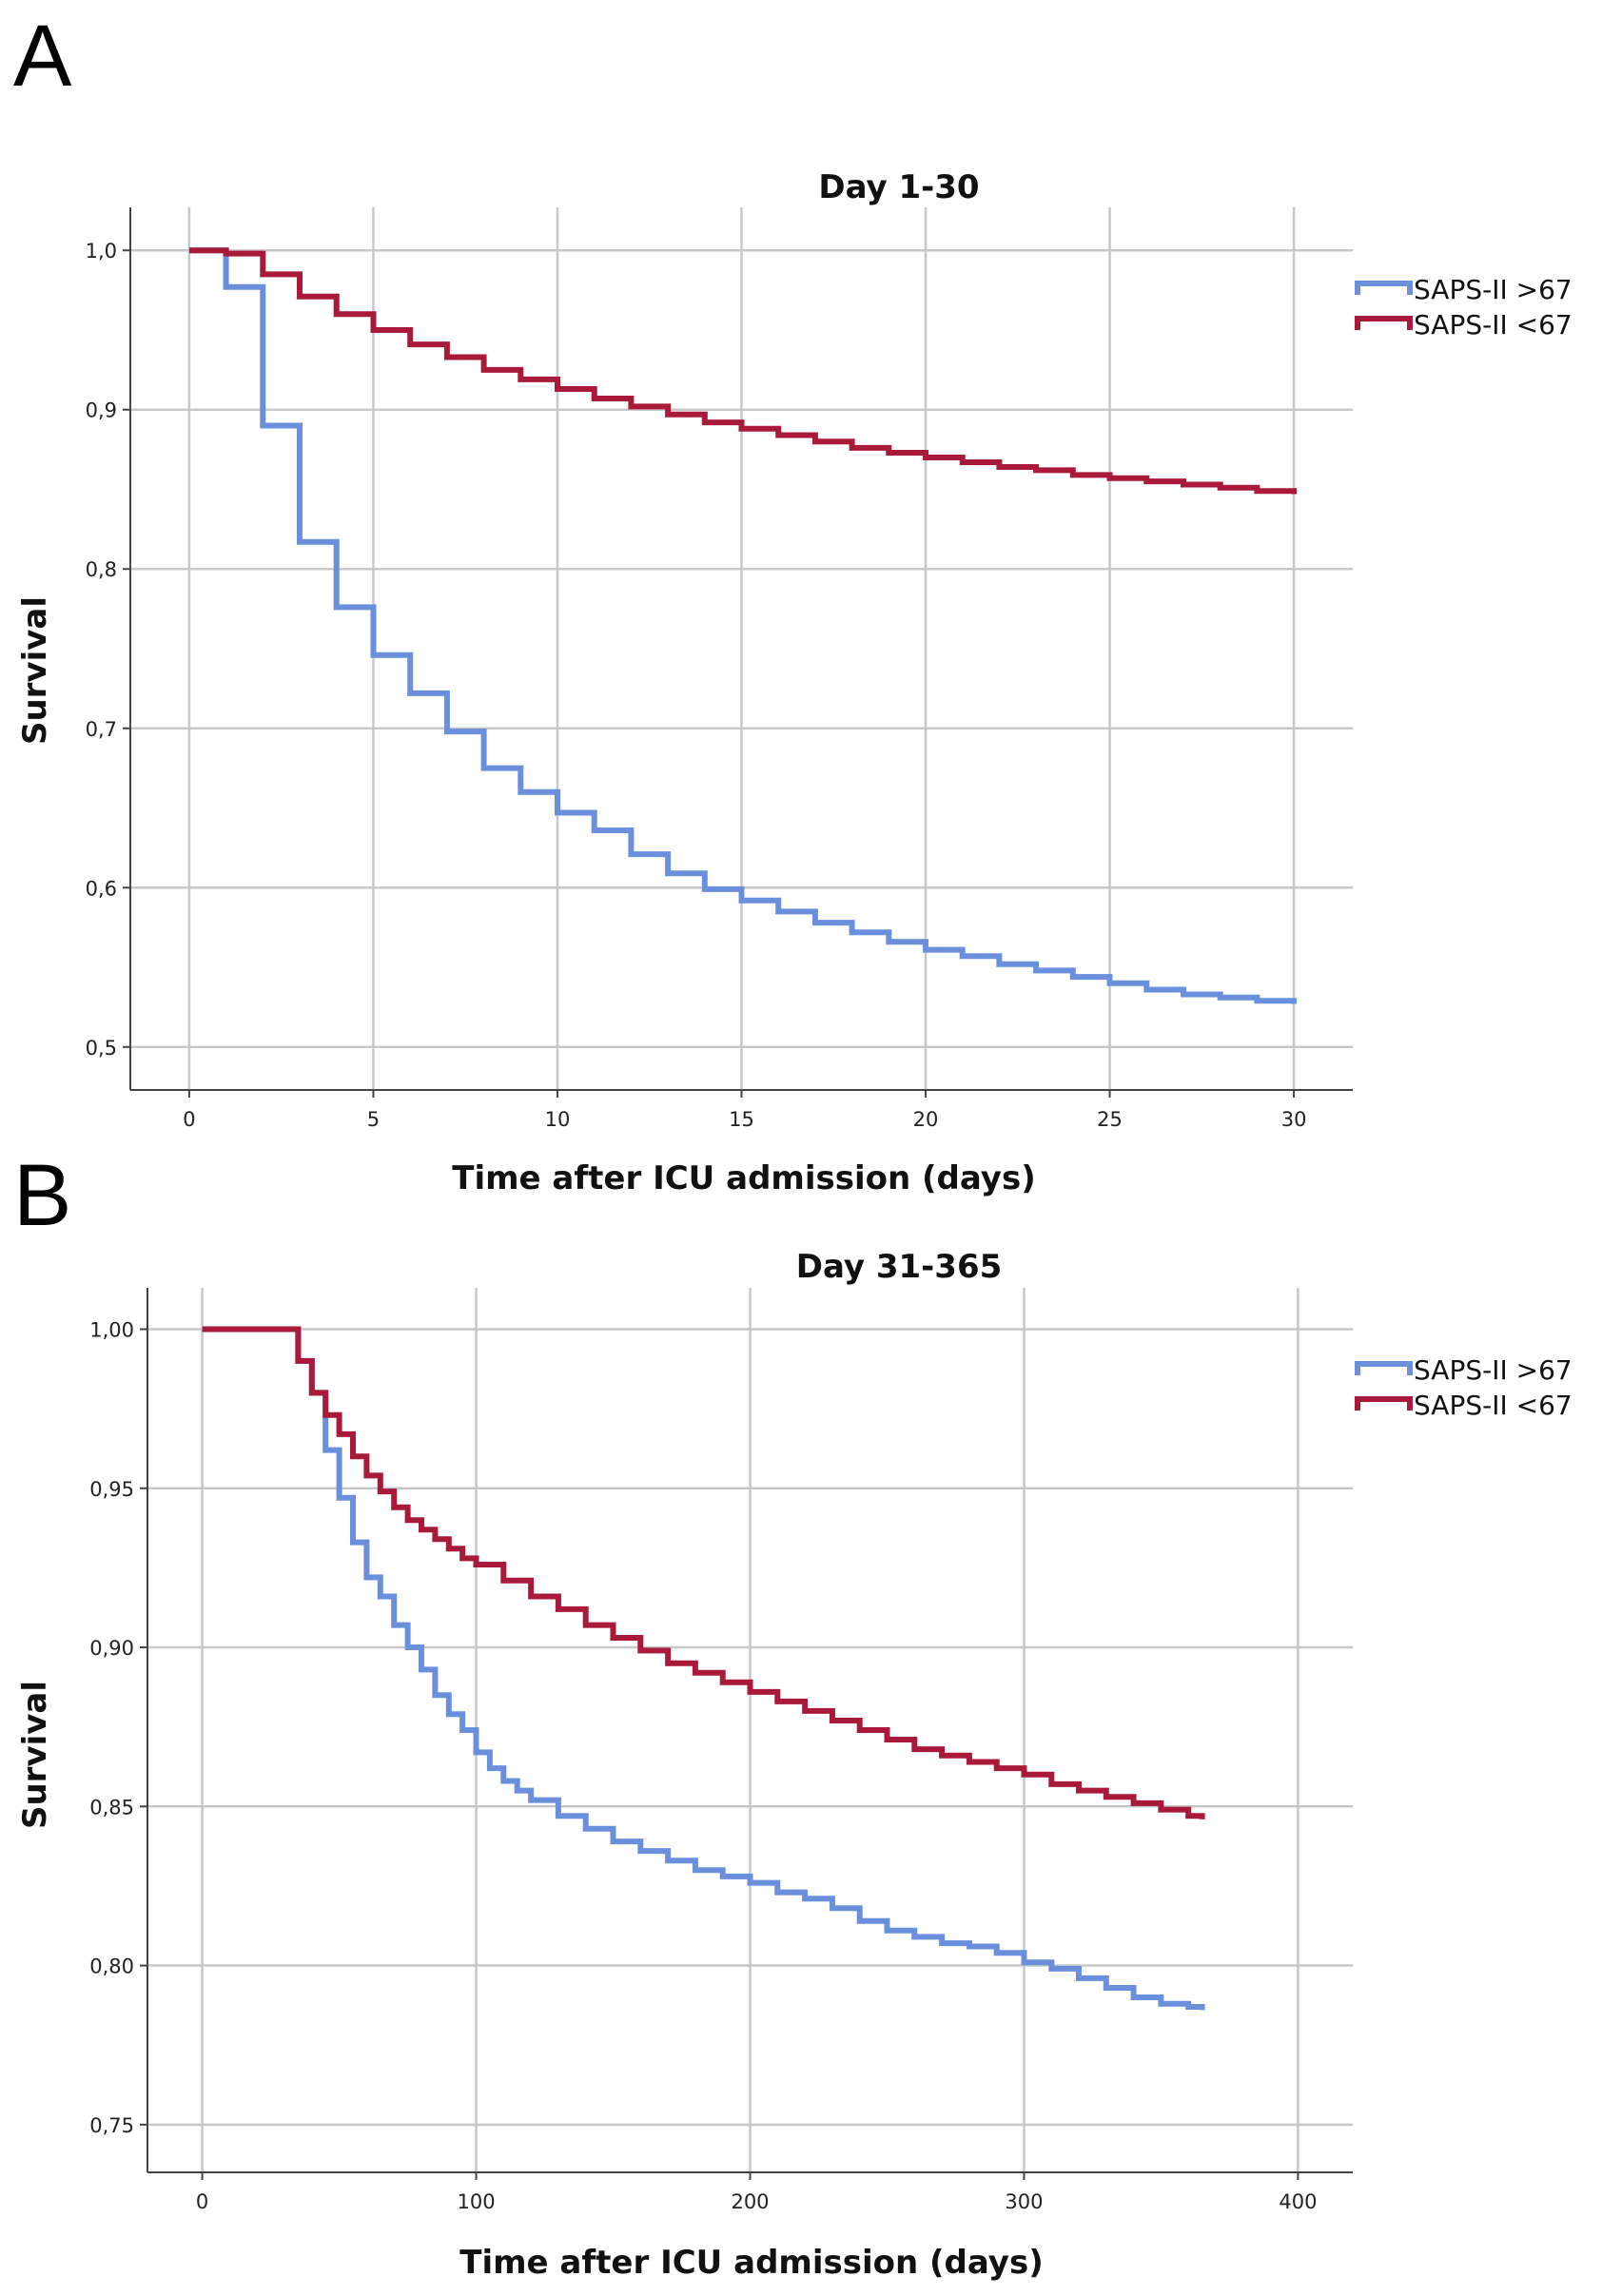 The image size is (1602, 2296). What do you see at coordinates (558, 1120) in the screenshot?
I see `chart-a-xtick-label-2: 10` at bounding box center [558, 1120].